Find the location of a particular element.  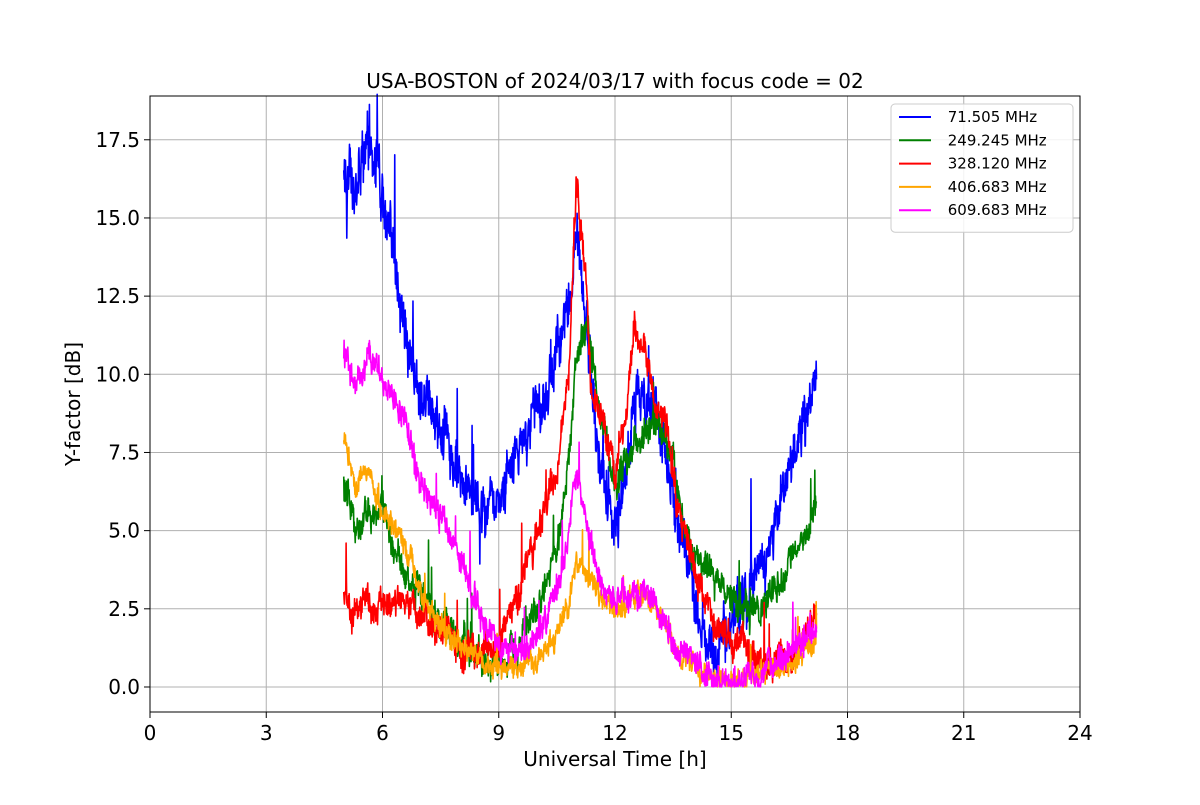

legend-box is located at coordinates (982, 168).